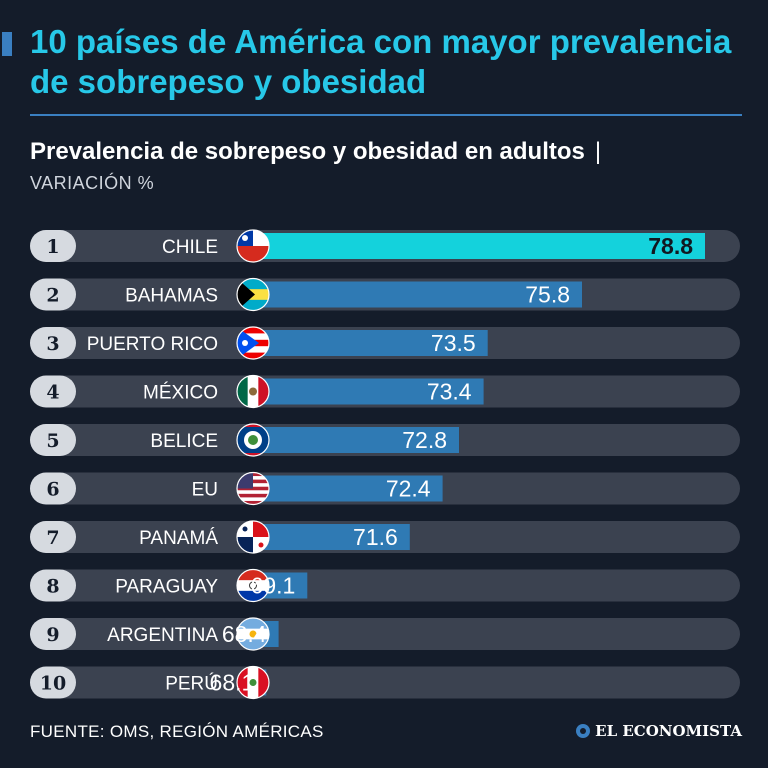 Image resolution: width=768 pixels, height=768 pixels. What do you see at coordinates (547, 295) in the screenshot?
I see `value-label: 75.8` at bounding box center [547, 295].